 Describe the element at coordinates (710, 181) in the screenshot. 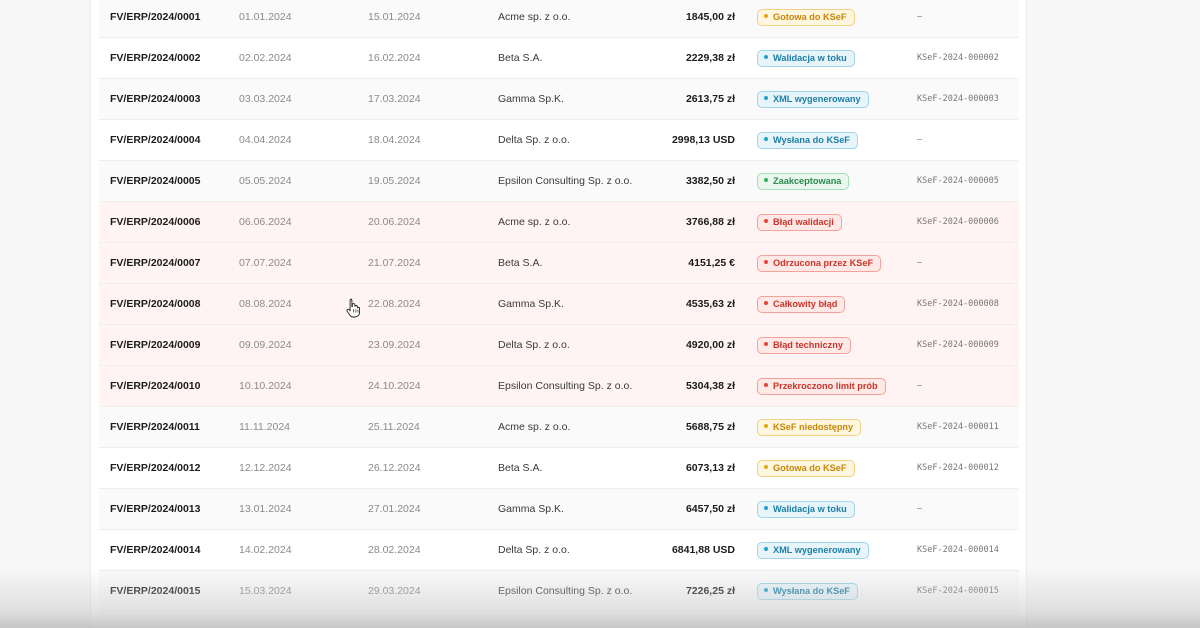

I see `invoice-amount: 3382,50 zł` at that location.